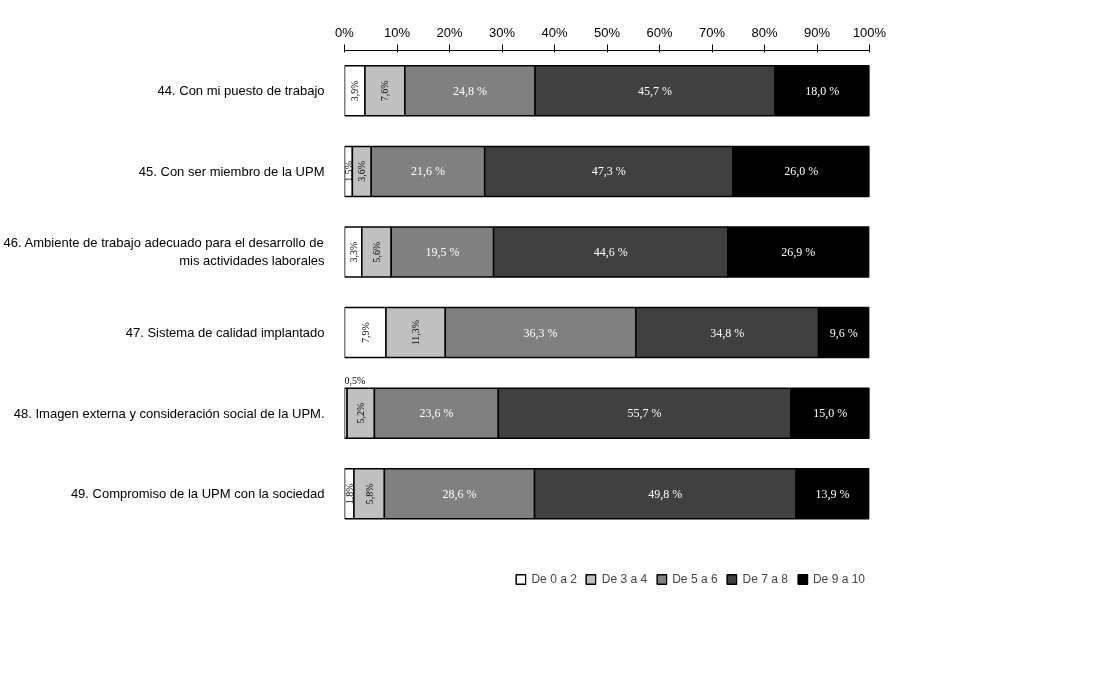  What do you see at coordinates (164, 252) in the screenshot?
I see `y-tick-label: 46. Ambiente de trabajo adecuado para el desarrollo de mis actividades laborales` at bounding box center [164, 252].